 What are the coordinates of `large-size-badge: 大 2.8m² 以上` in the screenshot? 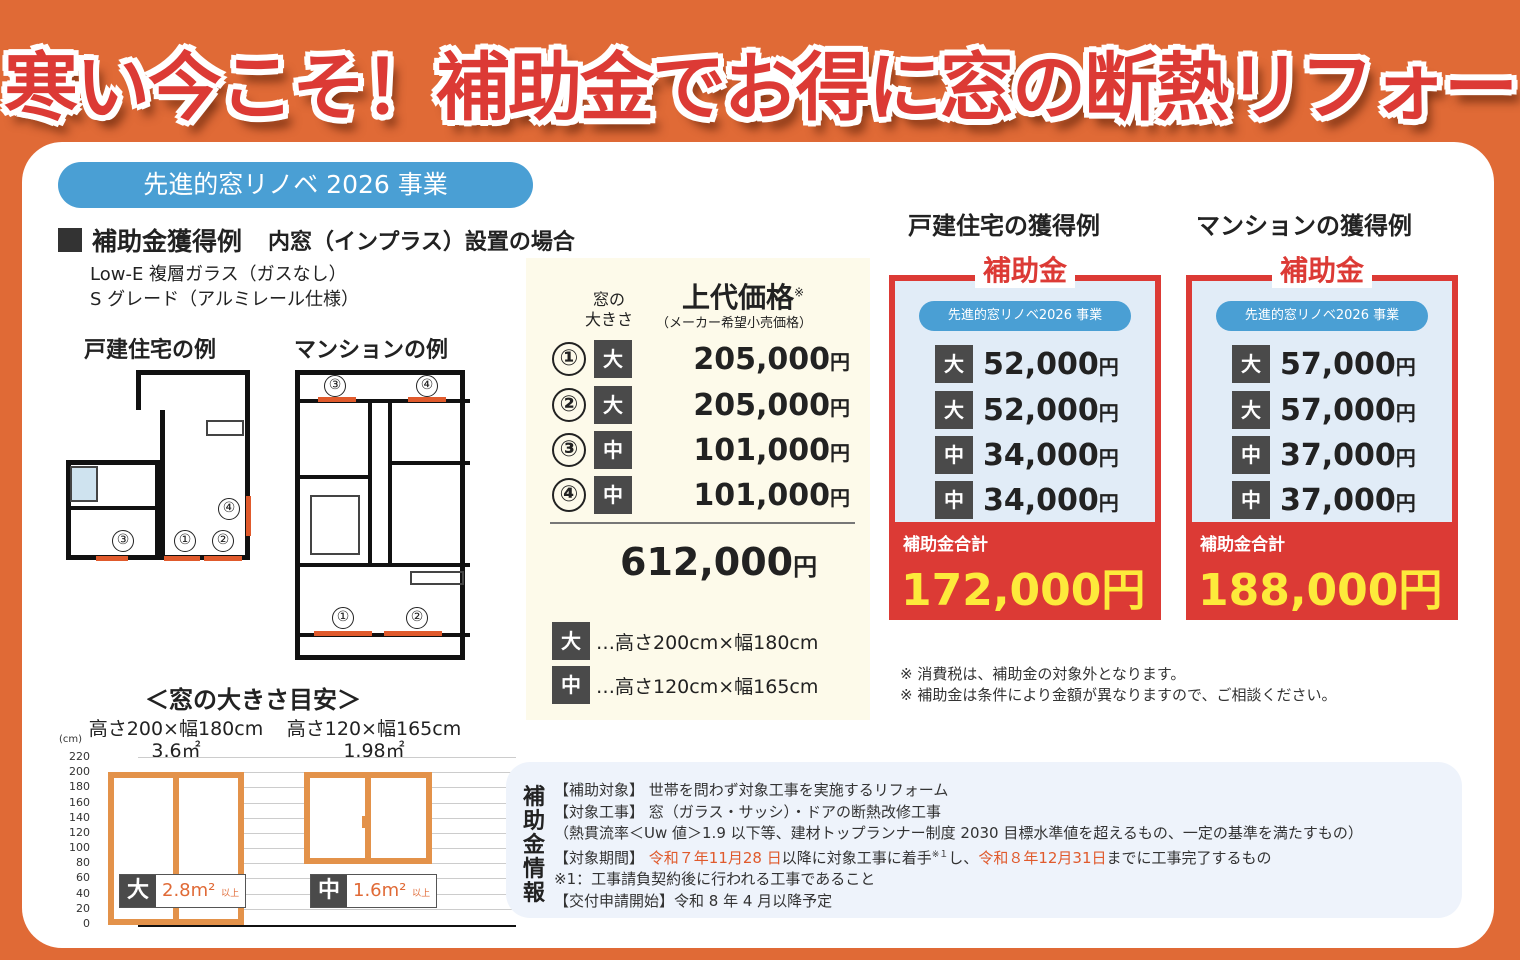 It's located at (183, 891).